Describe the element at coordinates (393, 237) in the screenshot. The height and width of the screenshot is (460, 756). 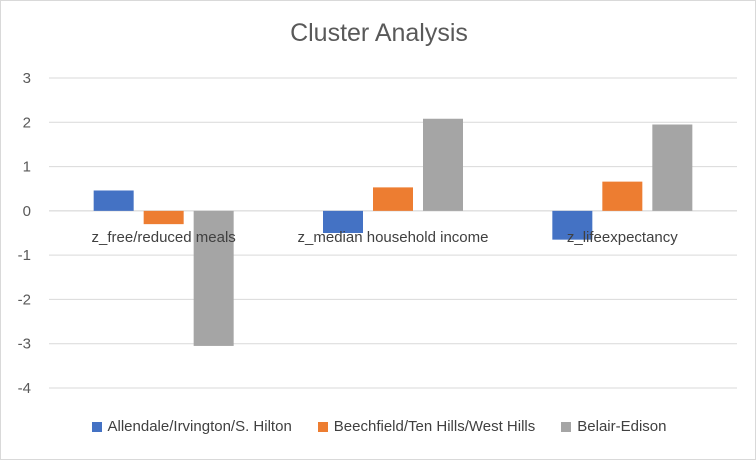
I see `category-label: z_median household income` at that location.